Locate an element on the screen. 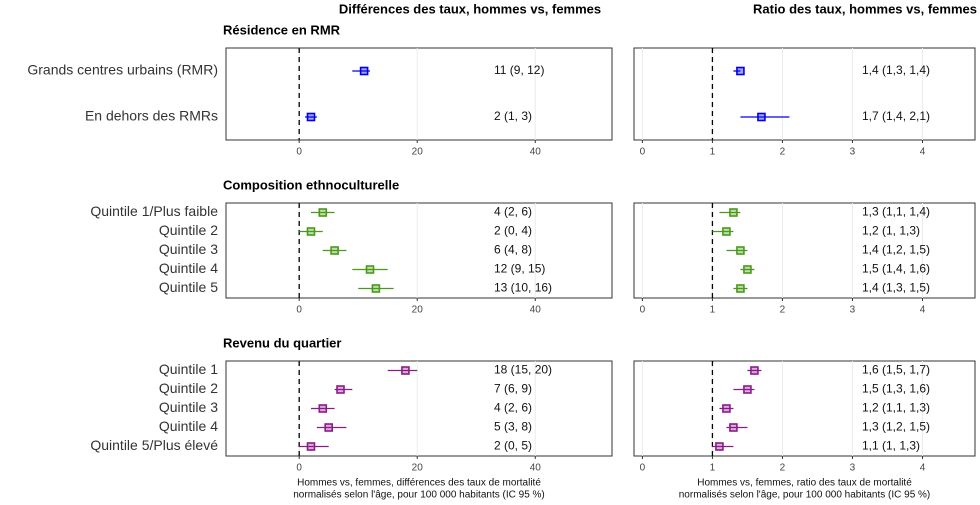 The width and height of the screenshot is (980, 505). value-label: 1,2 (1,1, 1,3) is located at coordinates (896, 408).